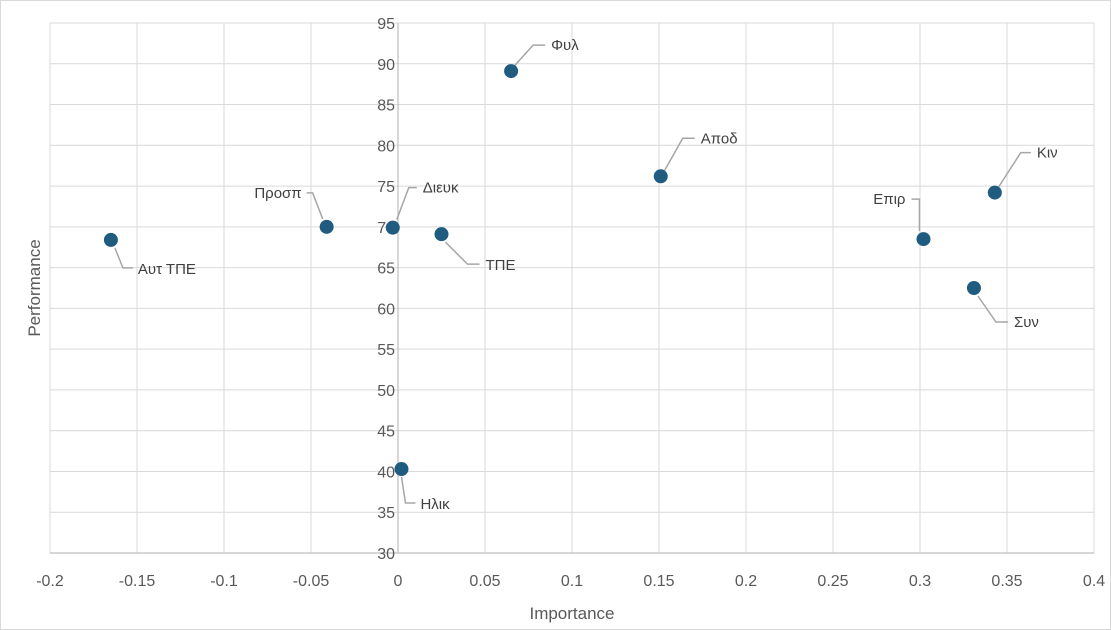  Describe the element at coordinates (1047, 153) in the screenshot. I see `data-label: Κιν` at that location.